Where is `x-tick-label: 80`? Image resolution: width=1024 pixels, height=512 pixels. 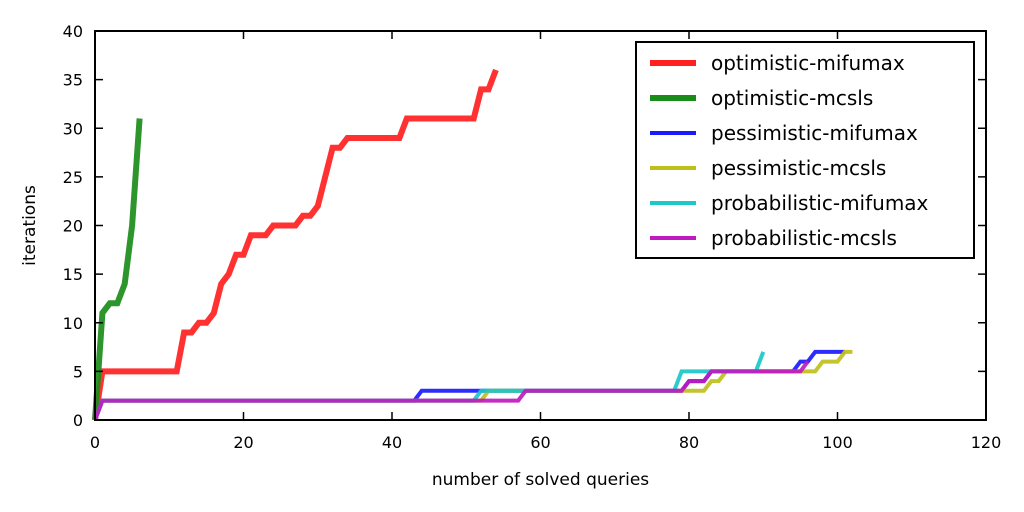 x-tick-label: 80 is located at coordinates (689, 442).